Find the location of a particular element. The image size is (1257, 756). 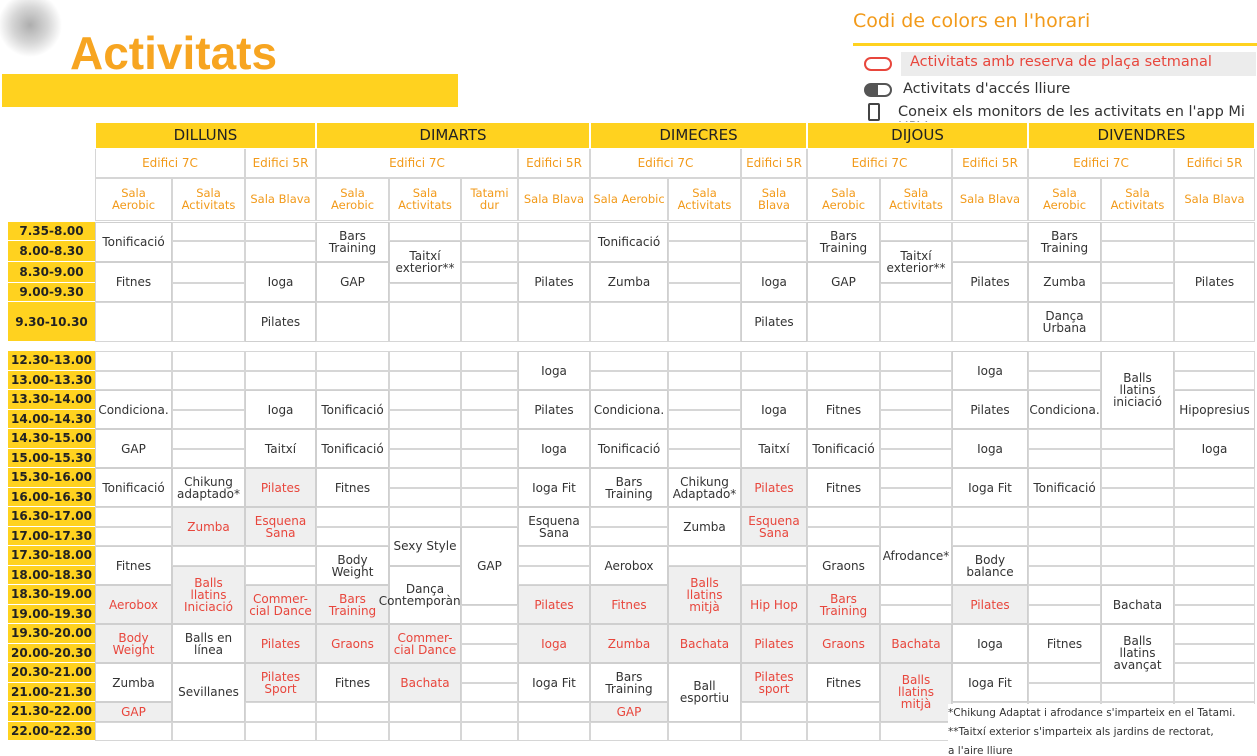

time-slot: 9.00-9.30 is located at coordinates (51, 292).